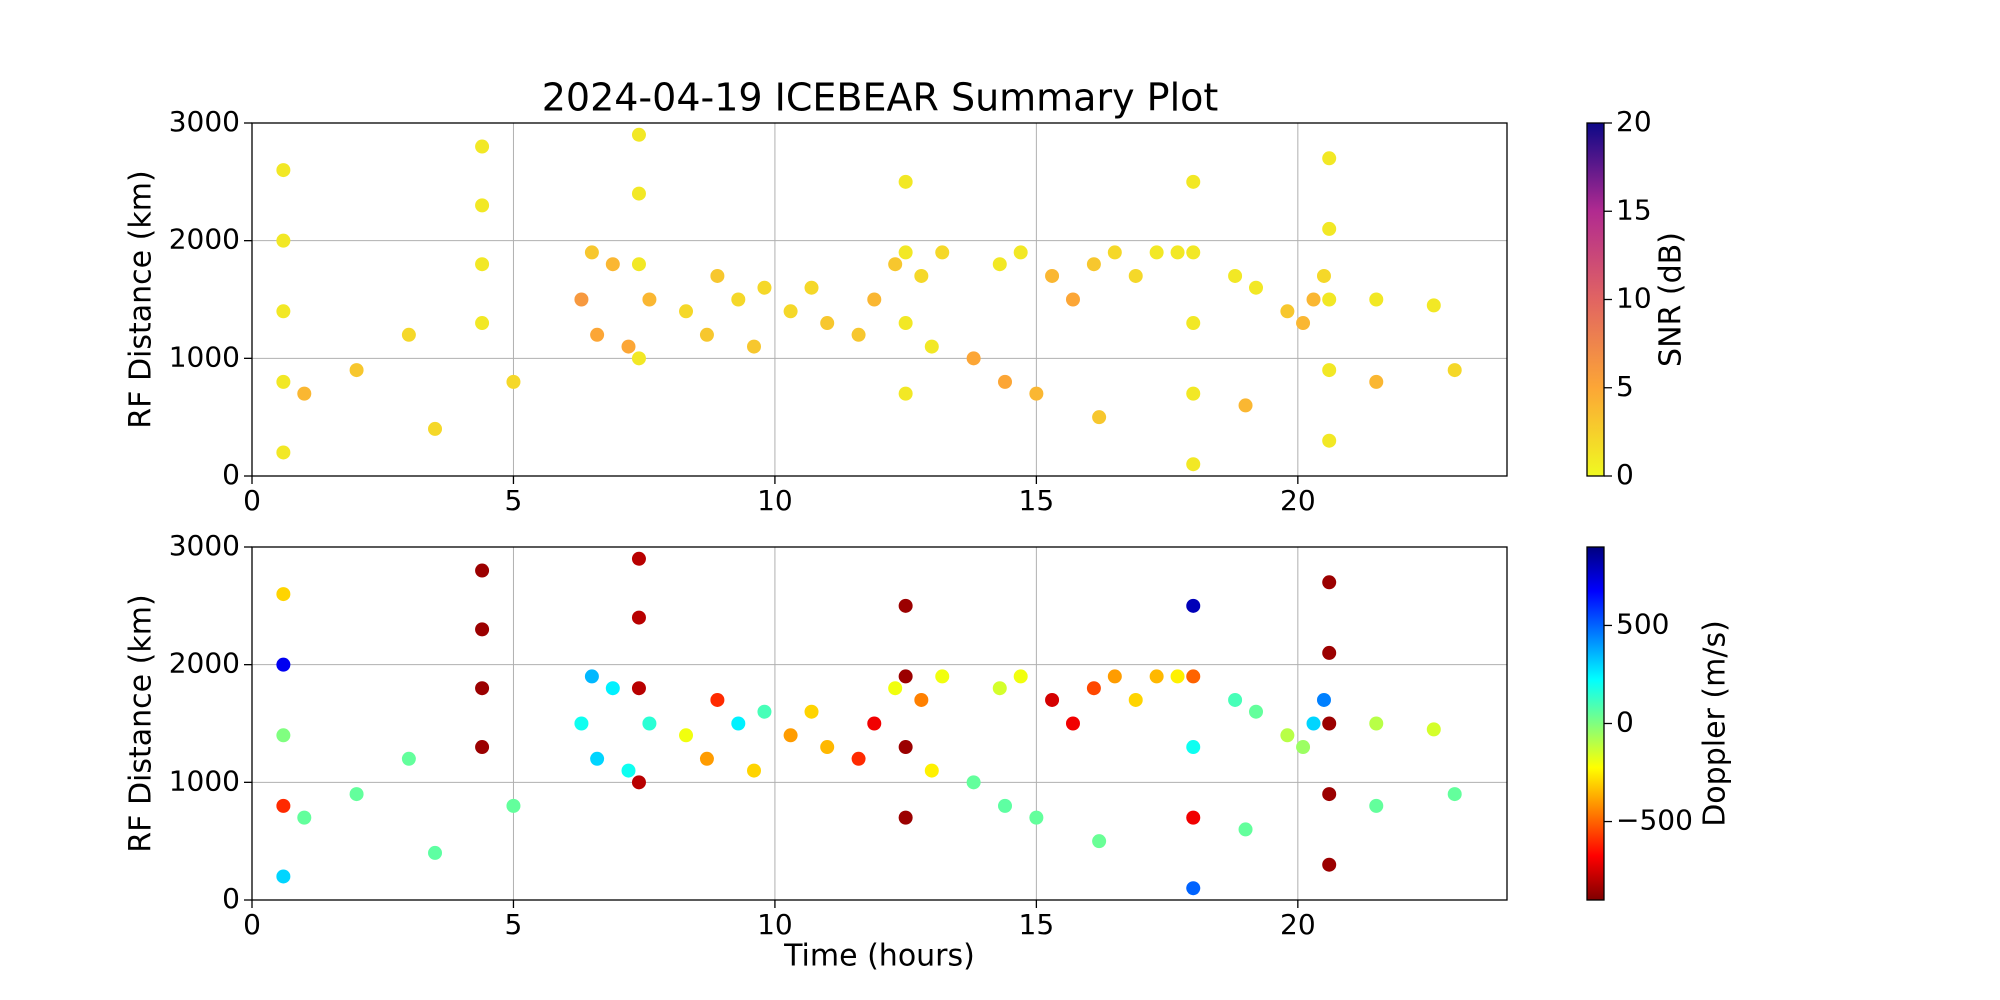 This screenshot has width=2000, height=1000. What do you see at coordinates (879, 956) in the screenshot?
I see `x-axis-label: Time (hours)` at bounding box center [879, 956].